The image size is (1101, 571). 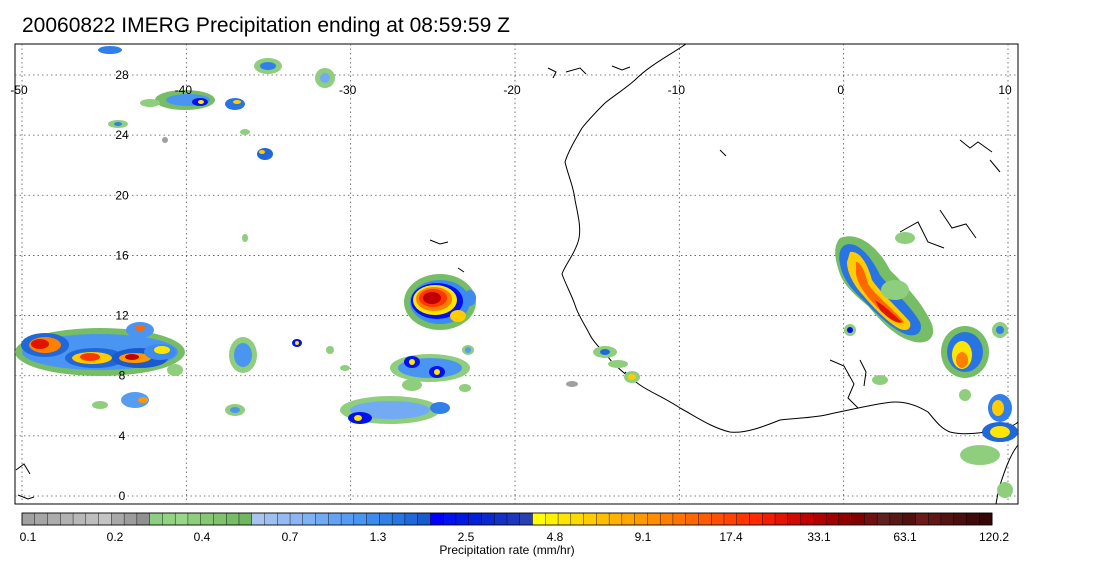 What do you see at coordinates (184, 90) in the screenshot?
I see `lon-tick-label: -40` at bounding box center [184, 90].